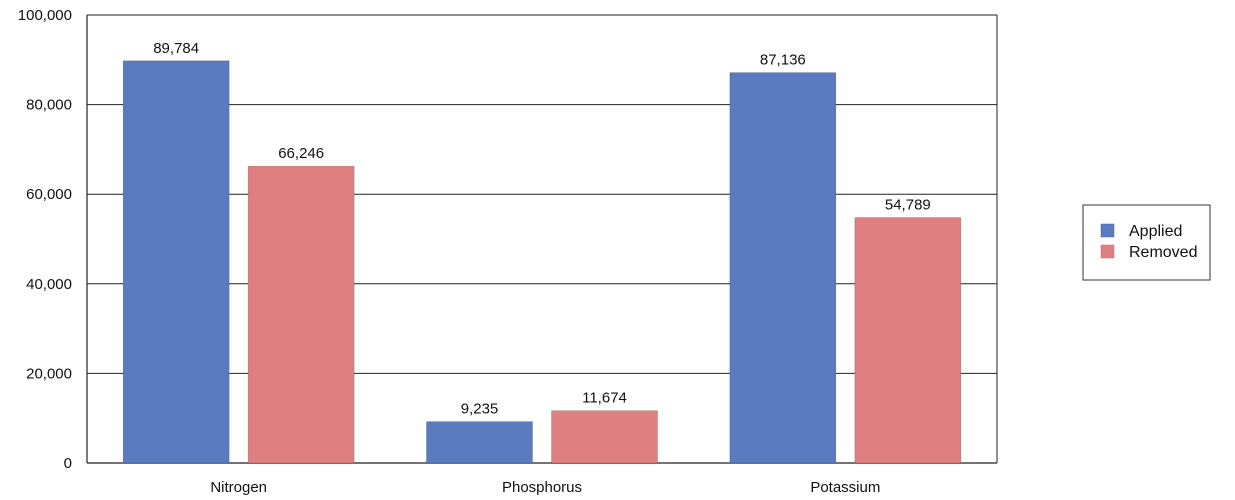  Describe the element at coordinates (68, 463) in the screenshot. I see `y-tick-label: 0` at that location.